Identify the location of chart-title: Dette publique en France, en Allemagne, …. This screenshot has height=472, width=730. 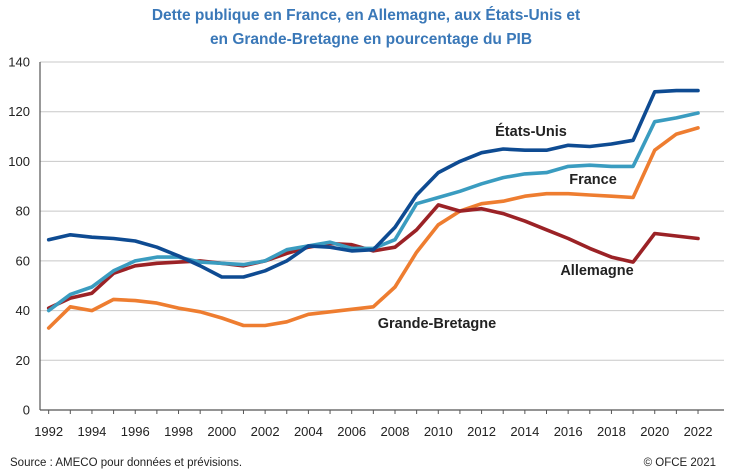
(366, 27).